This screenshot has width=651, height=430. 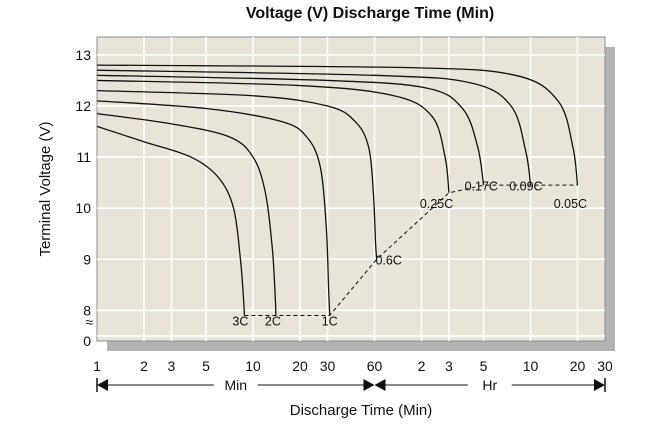 I want to click on curve-label: 0.05C, so click(x=570, y=204).